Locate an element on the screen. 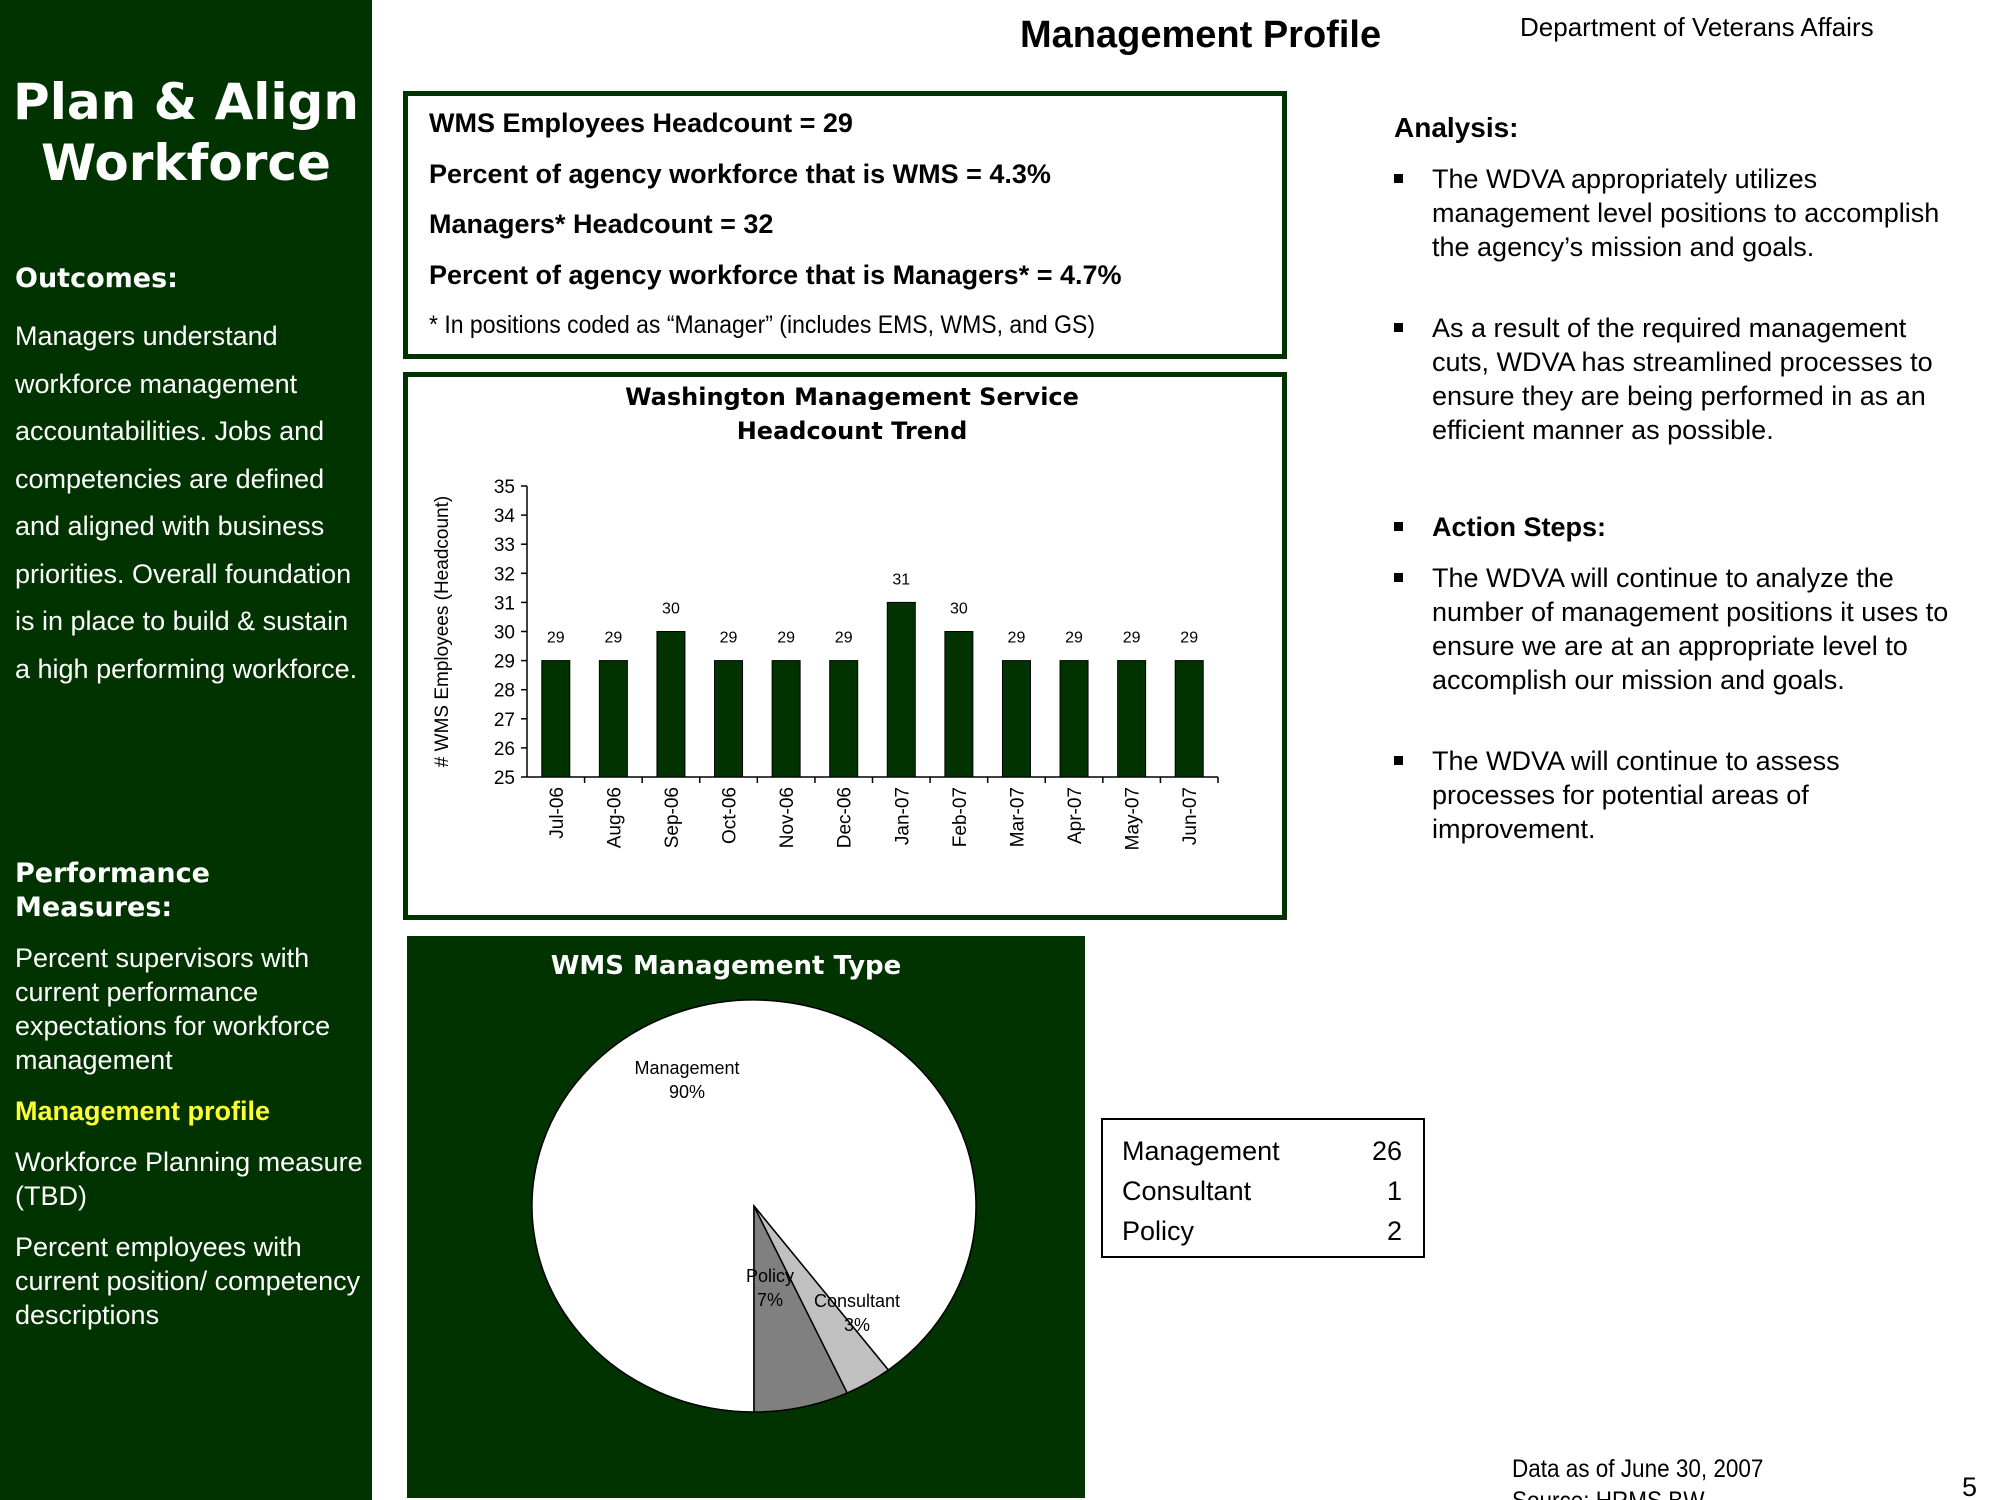  y-axis-label: # WMS Employees (Headcount) is located at coordinates (442, 631).